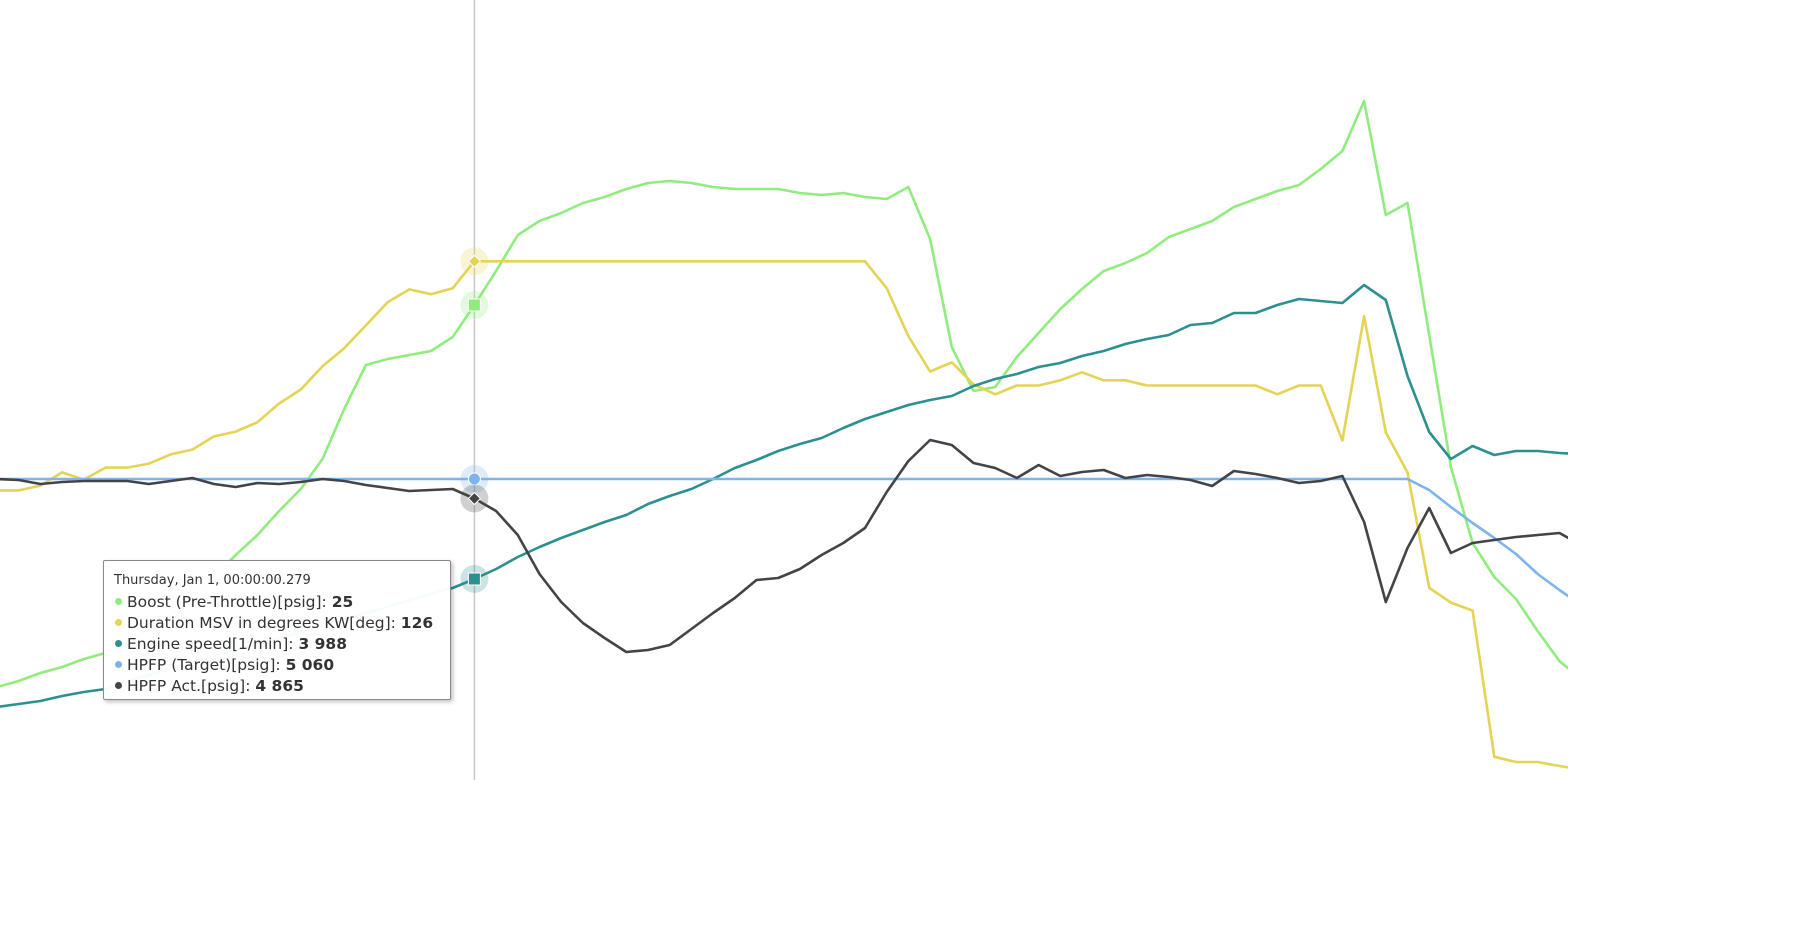 Image resolution: width=1812 pixels, height=938 pixels. I want to click on tooltip-title: Thursday, Jan 1, 00:00:00.279, so click(212, 580).